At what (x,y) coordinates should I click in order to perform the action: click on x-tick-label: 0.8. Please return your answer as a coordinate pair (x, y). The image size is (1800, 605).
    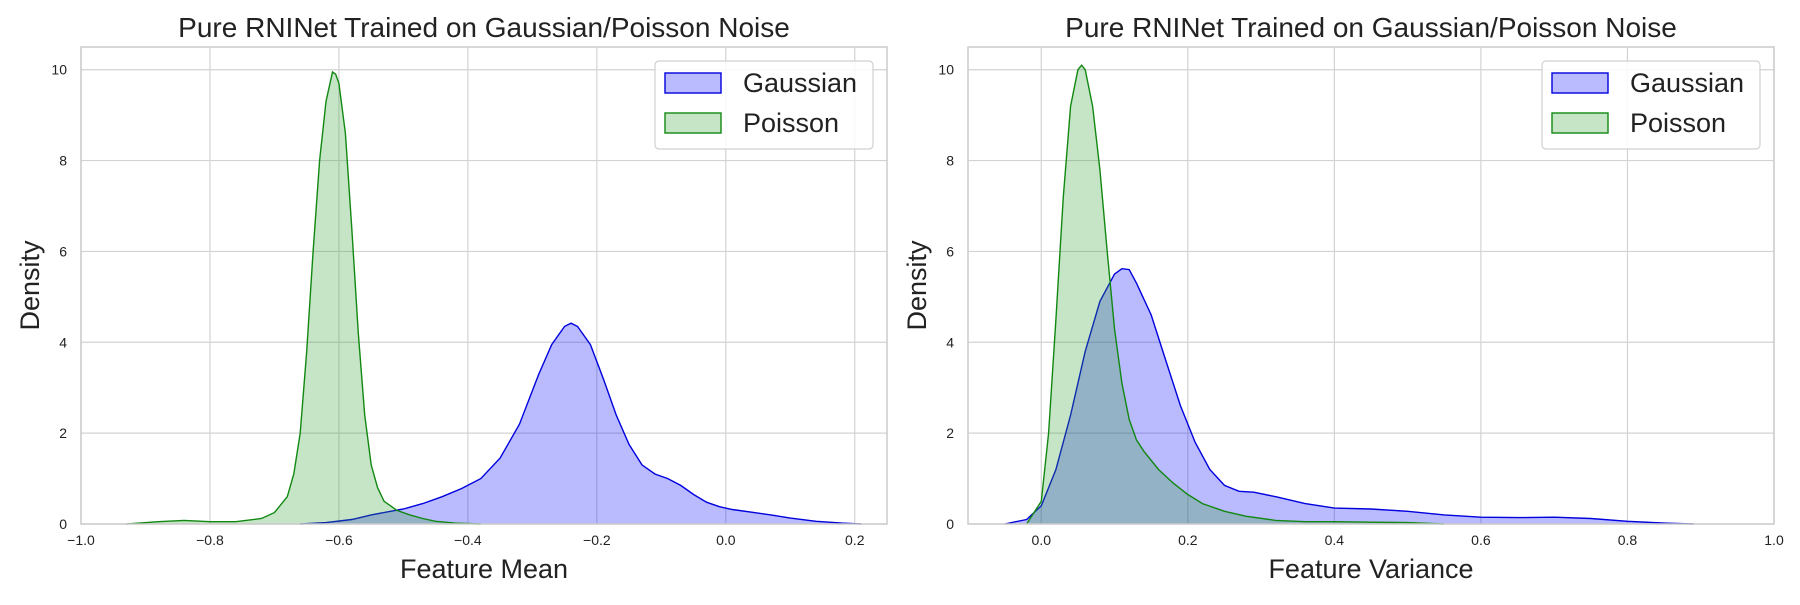
    Looking at the image, I should click on (1628, 540).